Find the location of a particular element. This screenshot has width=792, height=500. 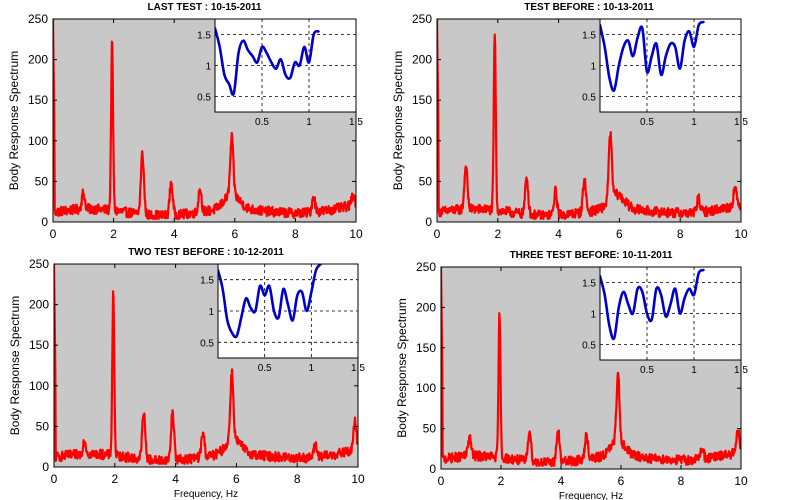

chart-title: LAST TEST : 10-15-2011 is located at coordinates (205, 7).